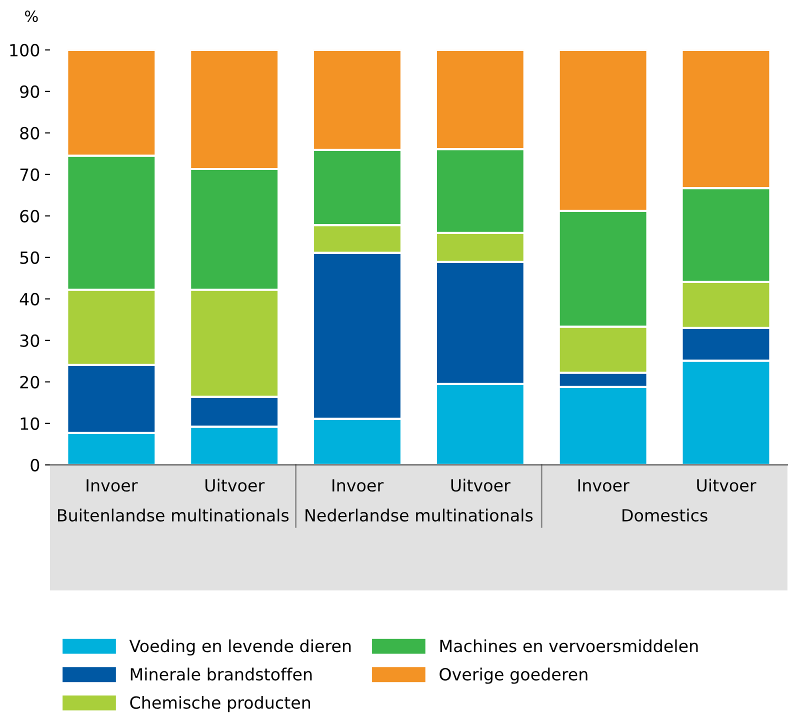 This screenshot has height=713, width=793. Describe the element at coordinates (569, 645) in the screenshot. I see `legend-label: Machines en vervoersmiddelen` at that location.